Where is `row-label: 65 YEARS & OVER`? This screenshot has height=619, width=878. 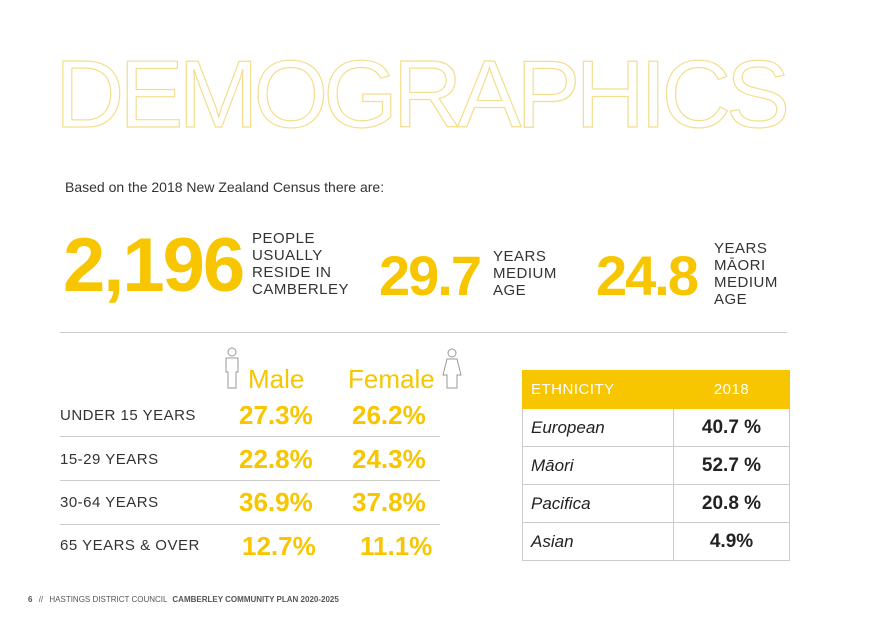
row-label: 65 YEARS & OVER is located at coordinates (130, 545).